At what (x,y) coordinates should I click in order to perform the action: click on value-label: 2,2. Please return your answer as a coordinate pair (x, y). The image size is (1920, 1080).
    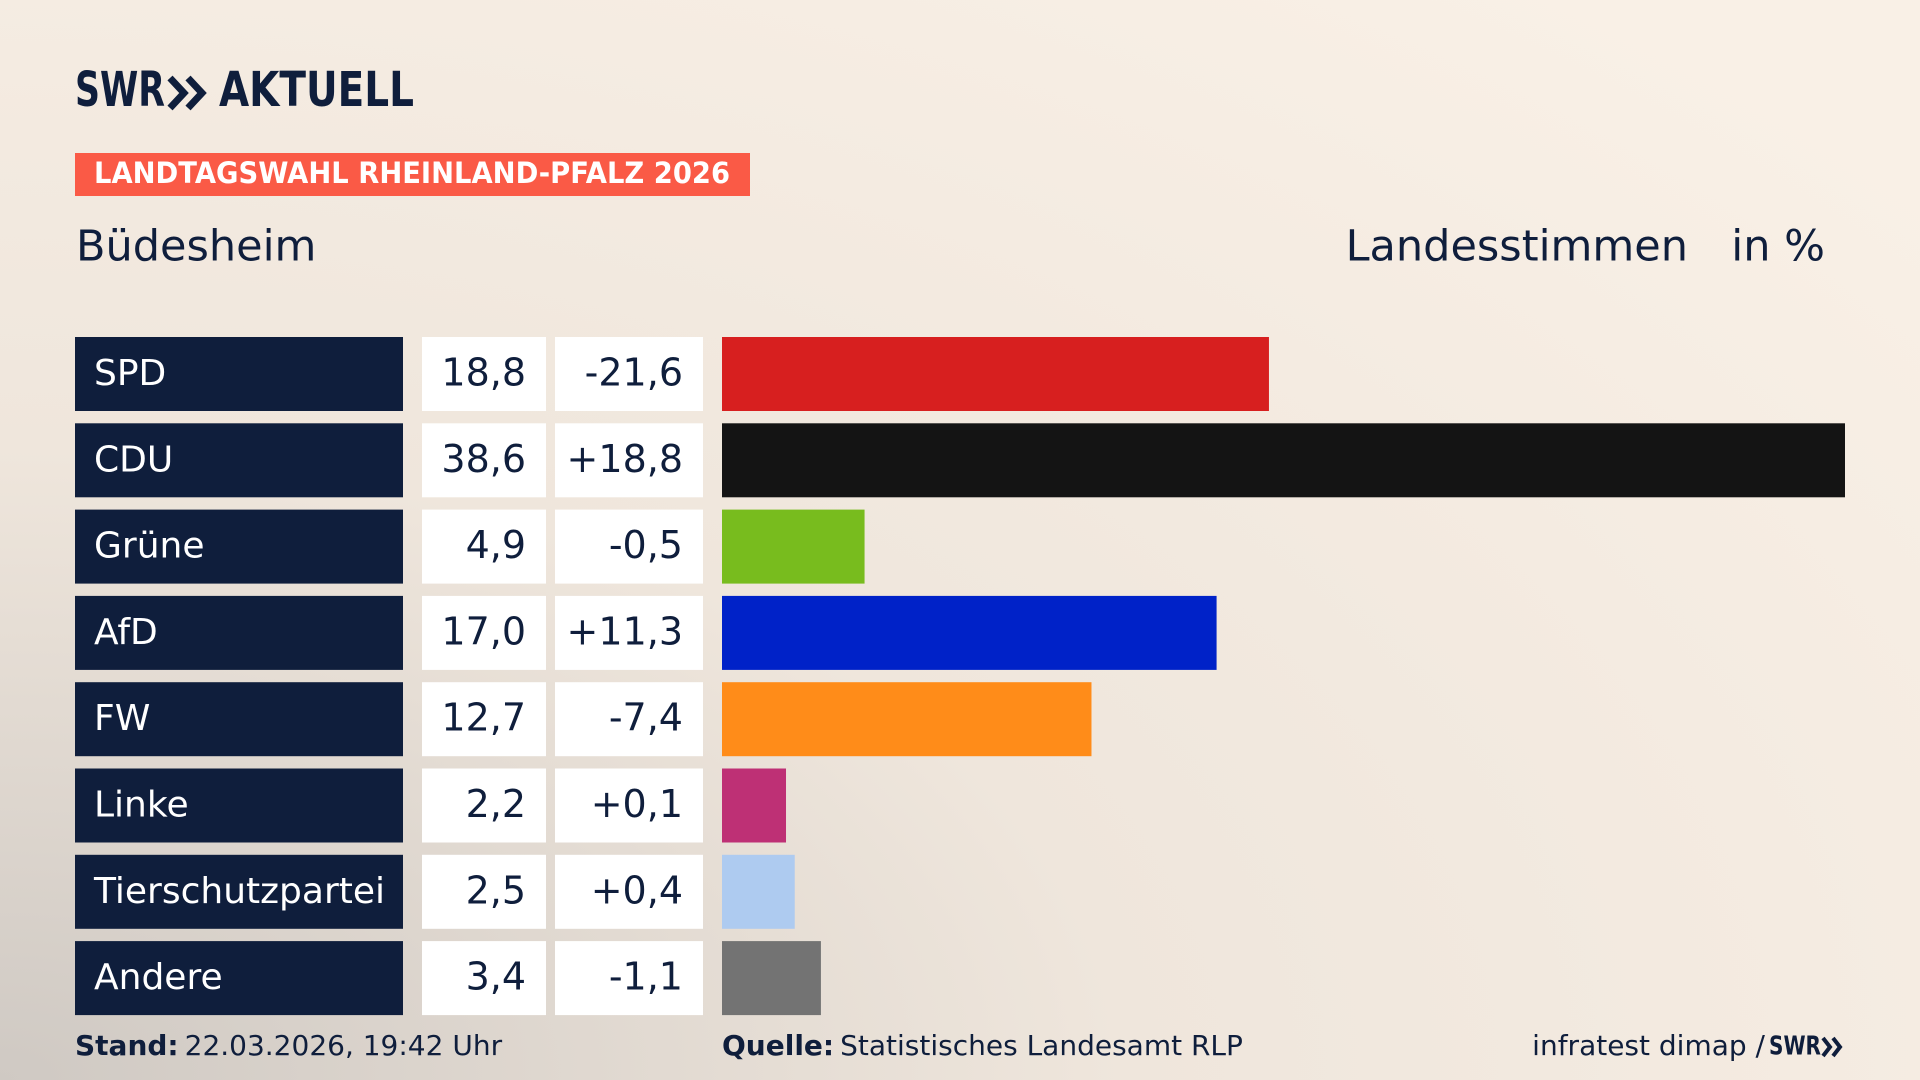
    Looking at the image, I should click on (496, 804).